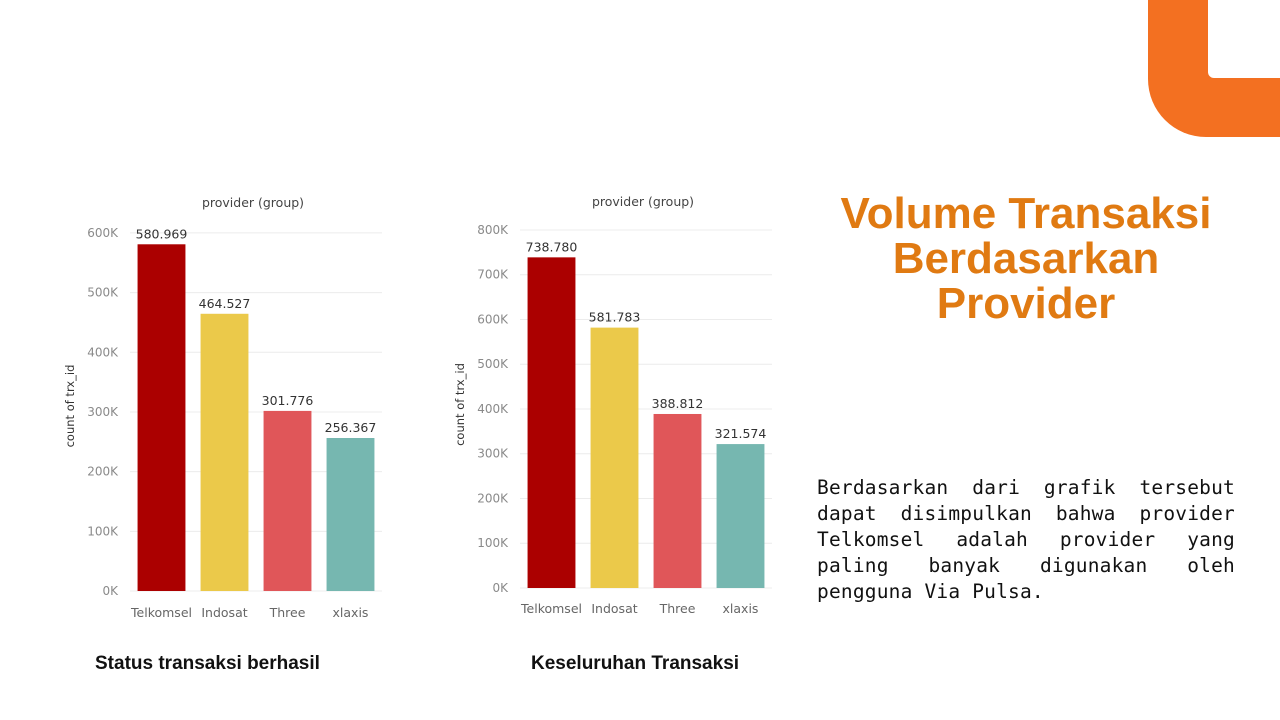 Image resolution: width=1280 pixels, height=720 pixels. I want to click on slide-title: Volume Transaksi Berdasarkan Provider, so click(1026, 258).